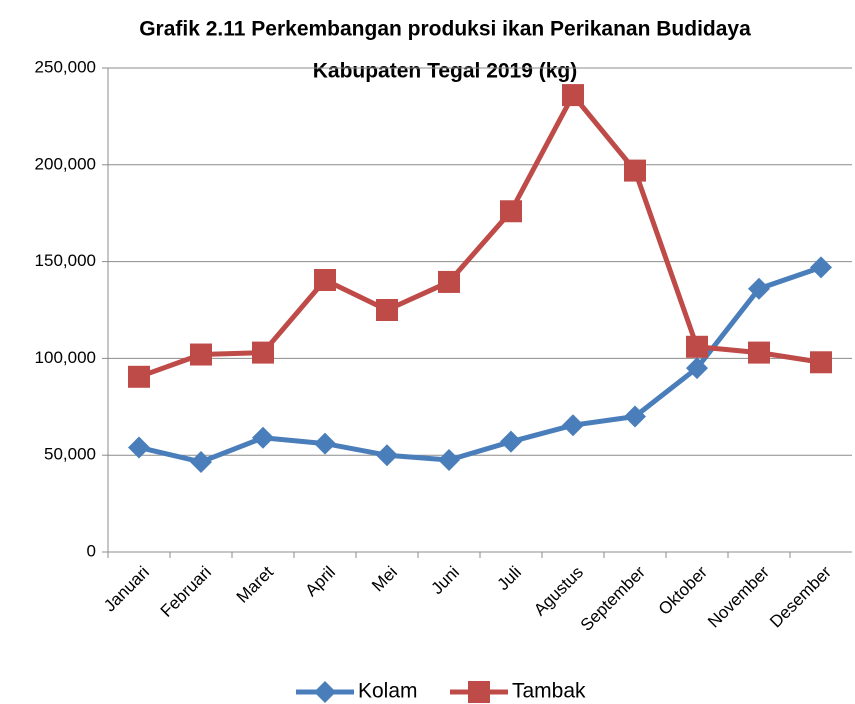  What do you see at coordinates (683, 590) in the screenshot?
I see `x-tick-label: Oktober` at bounding box center [683, 590].